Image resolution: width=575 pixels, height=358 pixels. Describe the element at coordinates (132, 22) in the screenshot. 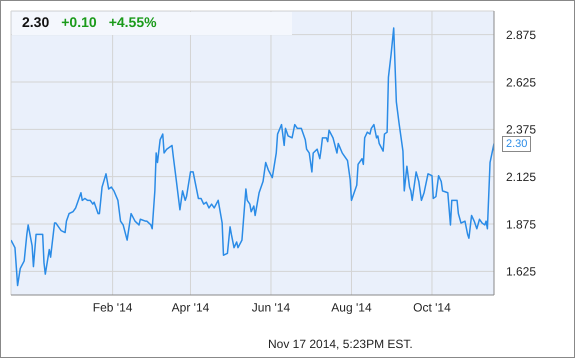

I see `annotation: +4.55%` at that location.